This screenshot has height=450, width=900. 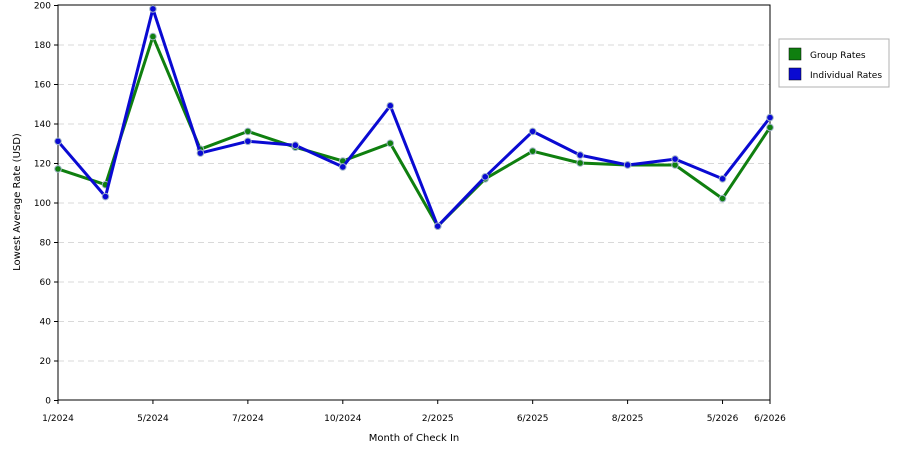 I want to click on x-tick-label: 6/2025, so click(x=533, y=419).